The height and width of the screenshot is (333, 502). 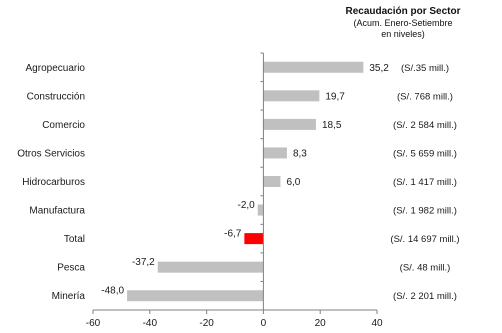 I want to click on x-tick-label: 0, so click(x=264, y=323).